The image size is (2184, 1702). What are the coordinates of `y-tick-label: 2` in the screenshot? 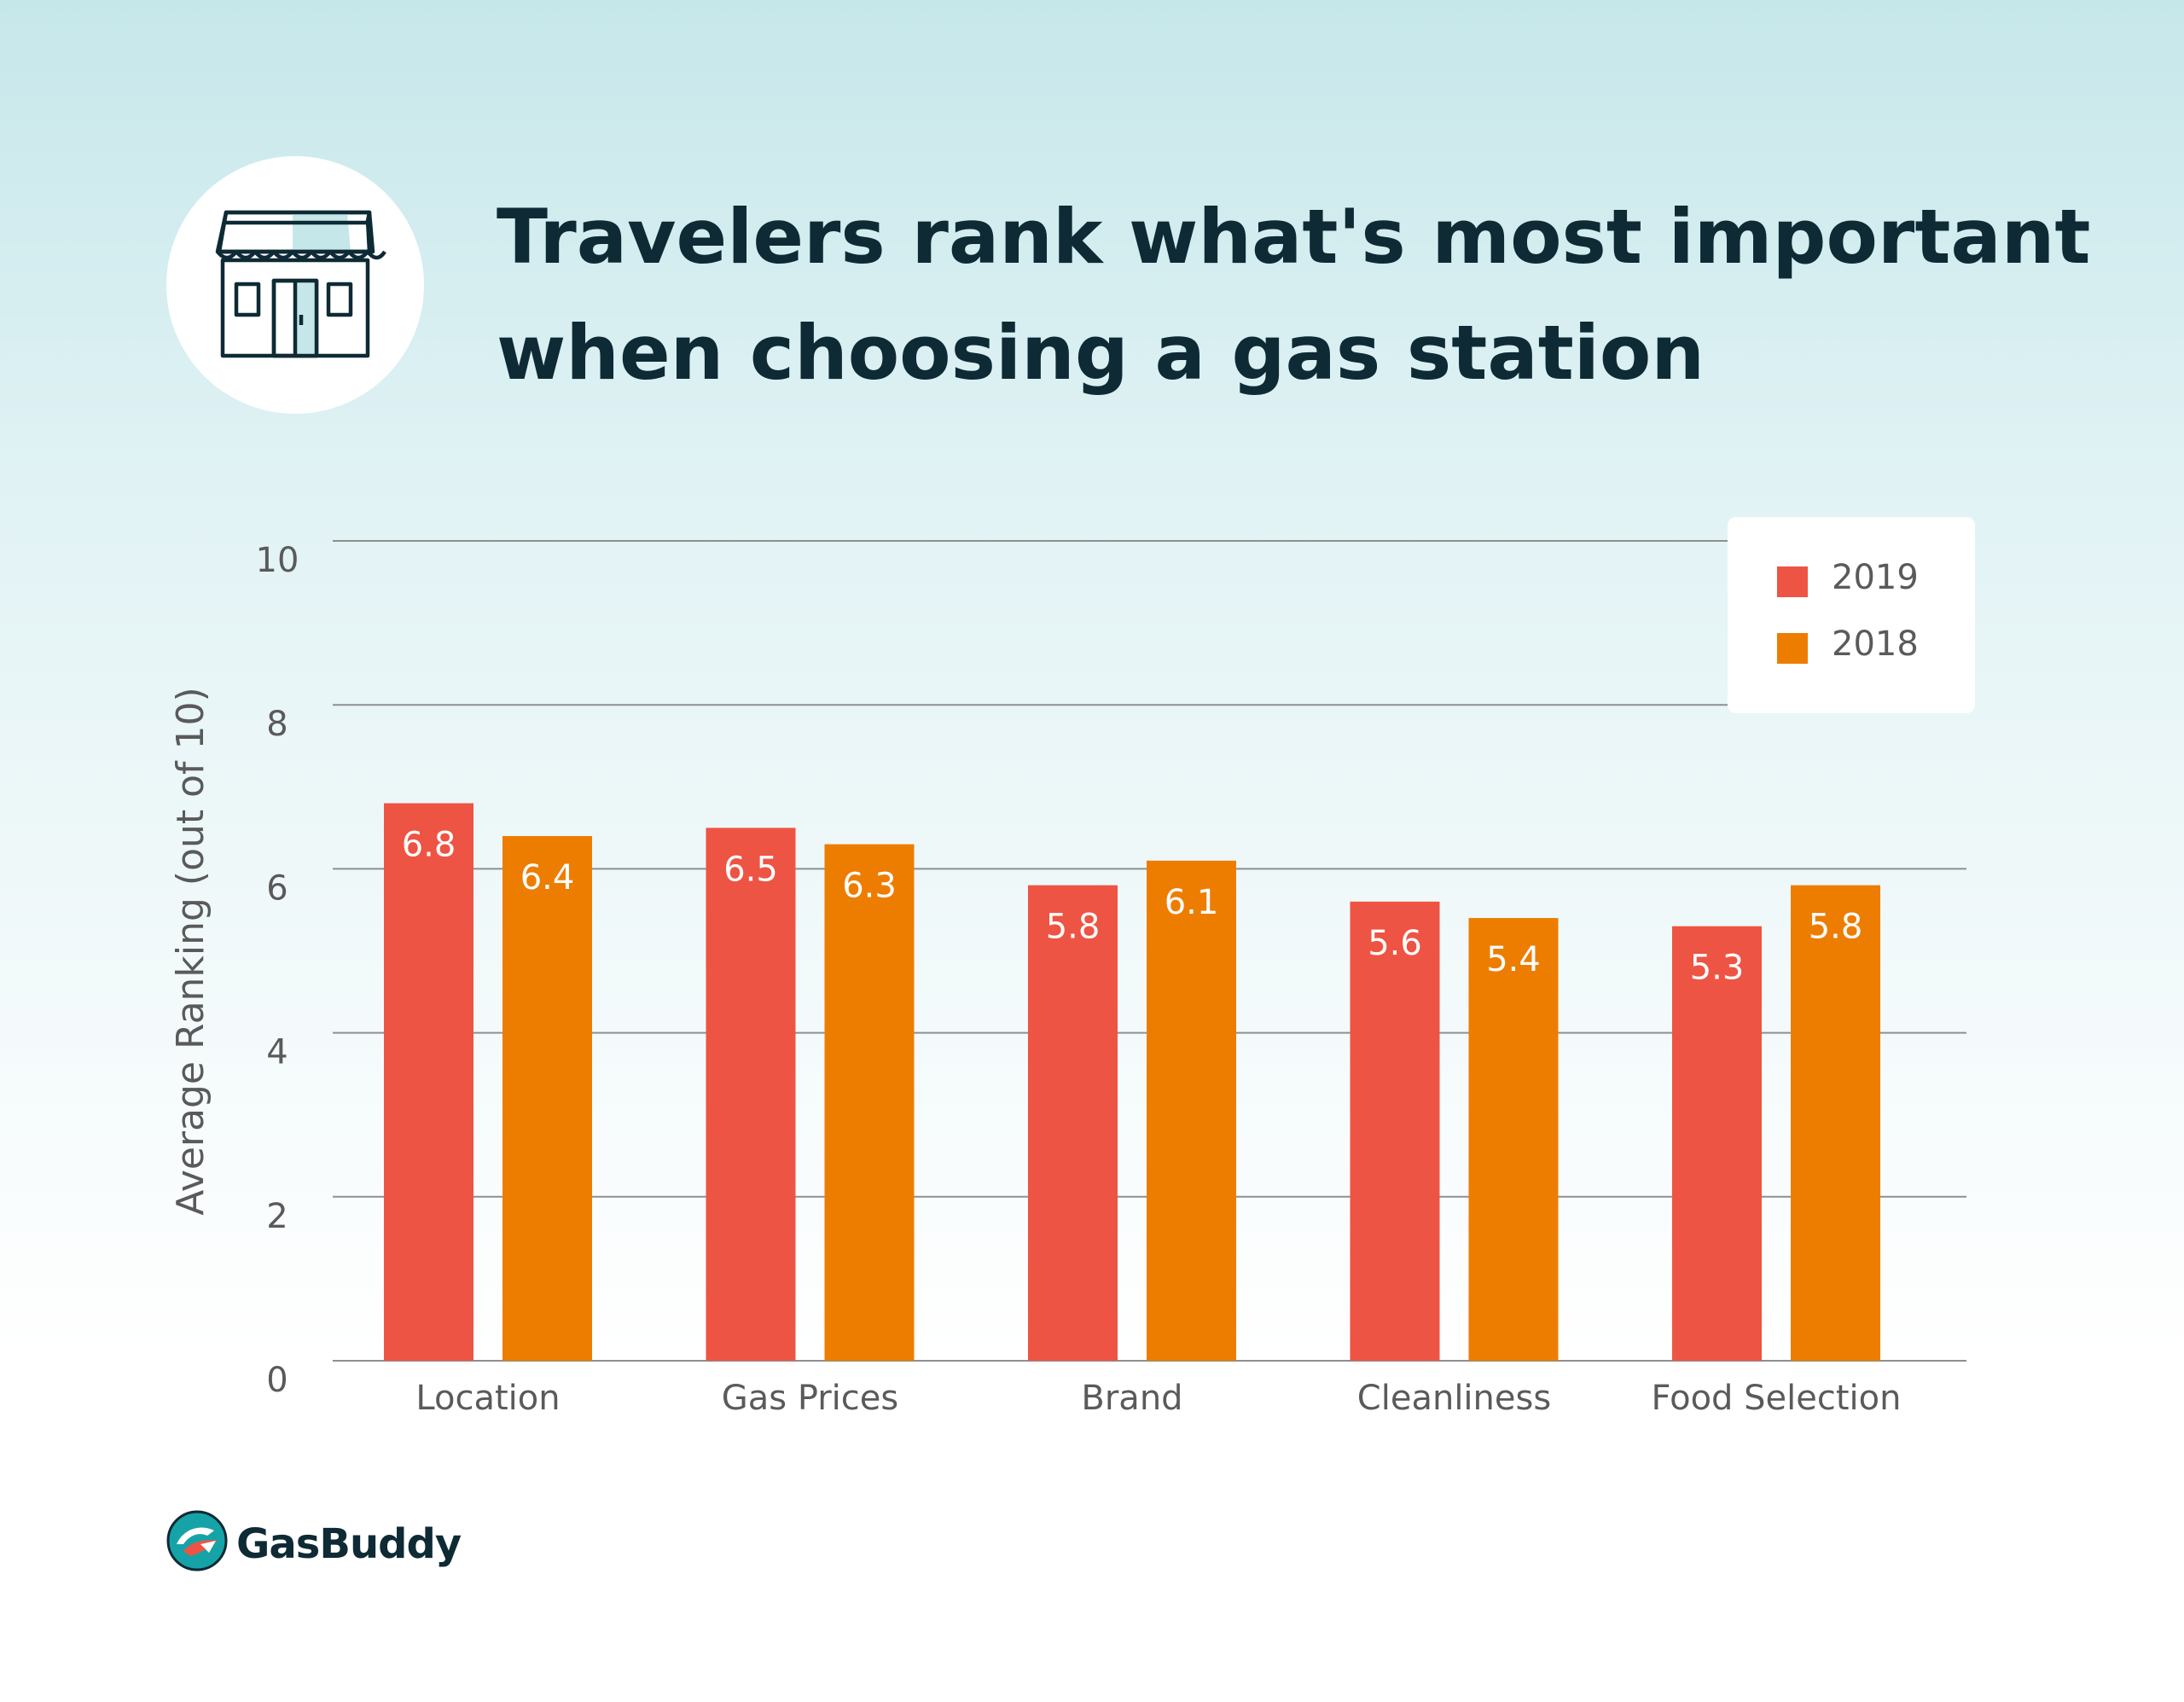 It's located at (277, 1216).